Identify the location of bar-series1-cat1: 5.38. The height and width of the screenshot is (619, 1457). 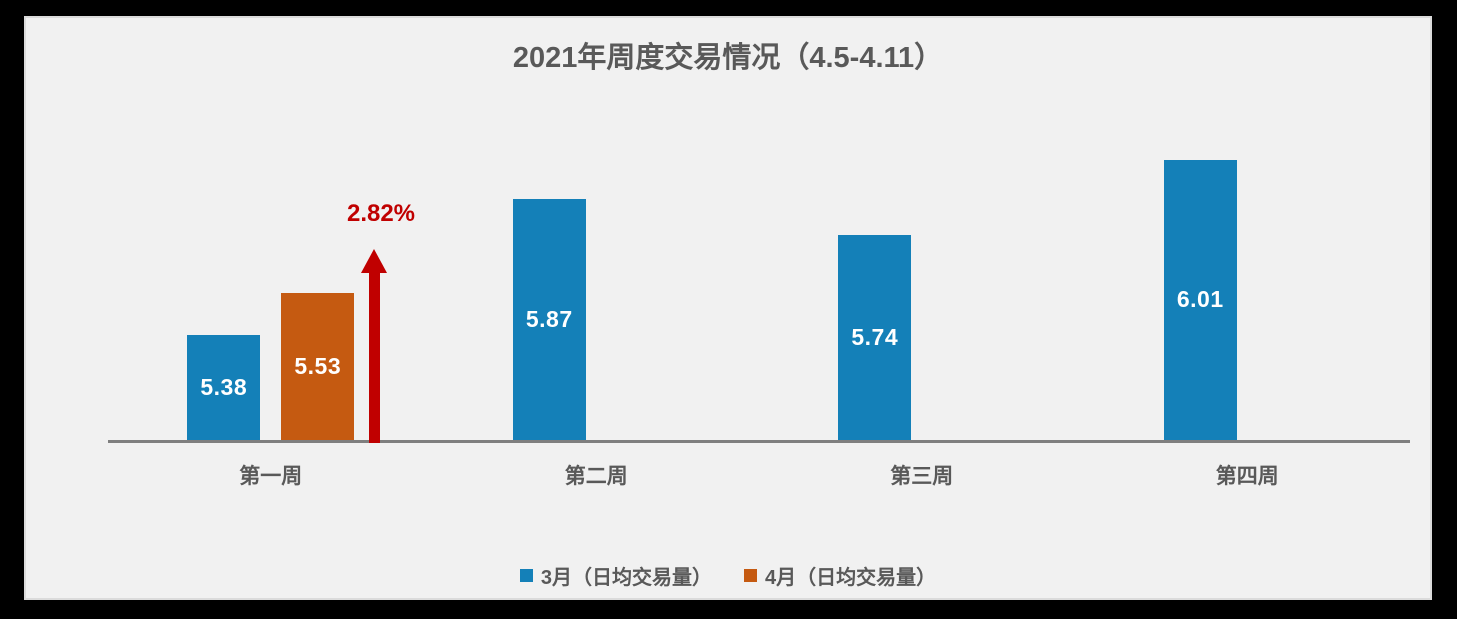
(224, 387).